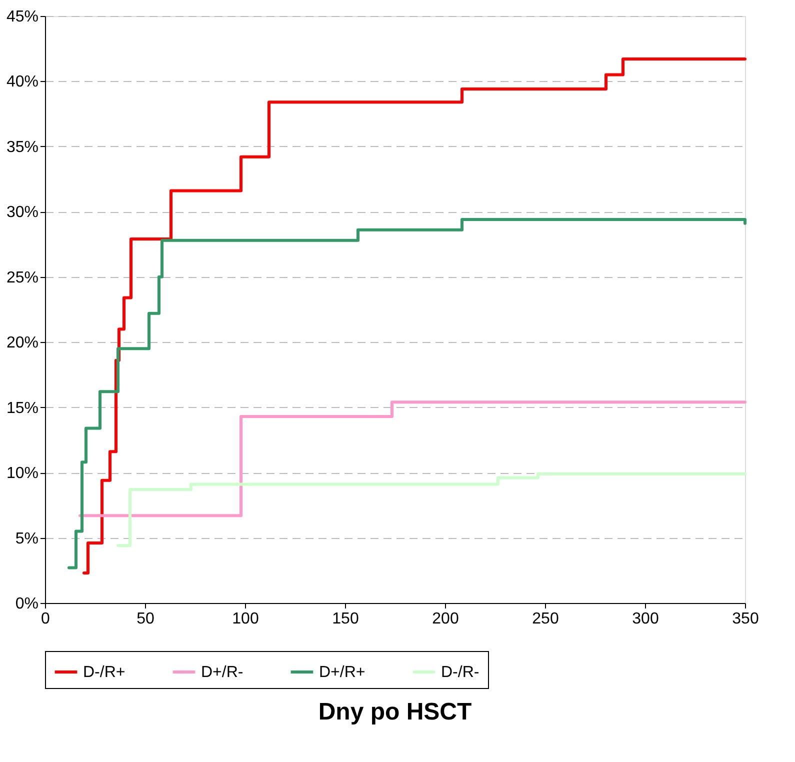 The height and width of the screenshot is (762, 795). Describe the element at coordinates (22, 473) in the screenshot. I see `y-tick-label: 10%` at that location.